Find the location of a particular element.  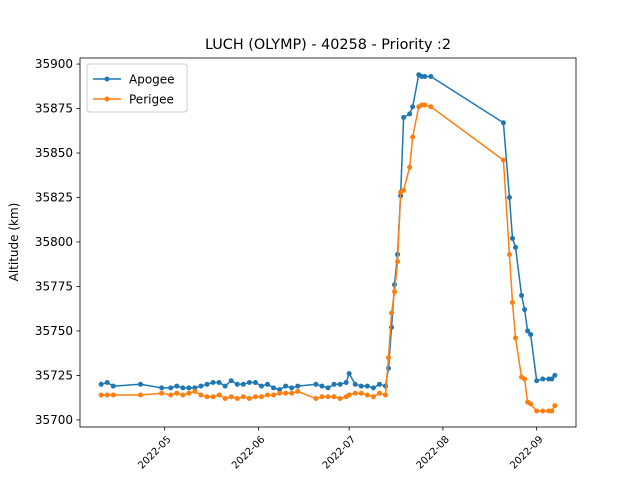

y-axis-label: Altitude (km) is located at coordinates (14, 242).